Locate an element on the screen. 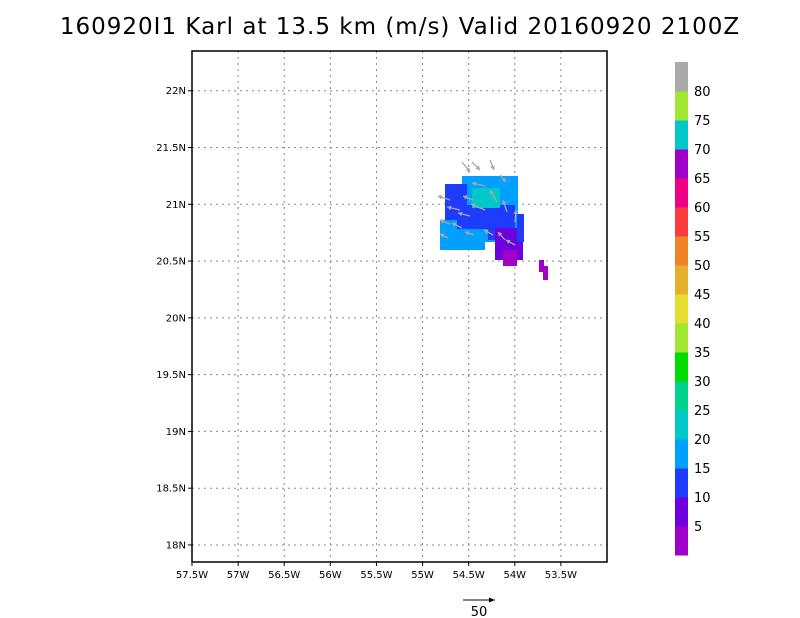 Image resolution: width=800 pixels, height=618 pixels. reference-vector: 50 is located at coordinates (479, 607).